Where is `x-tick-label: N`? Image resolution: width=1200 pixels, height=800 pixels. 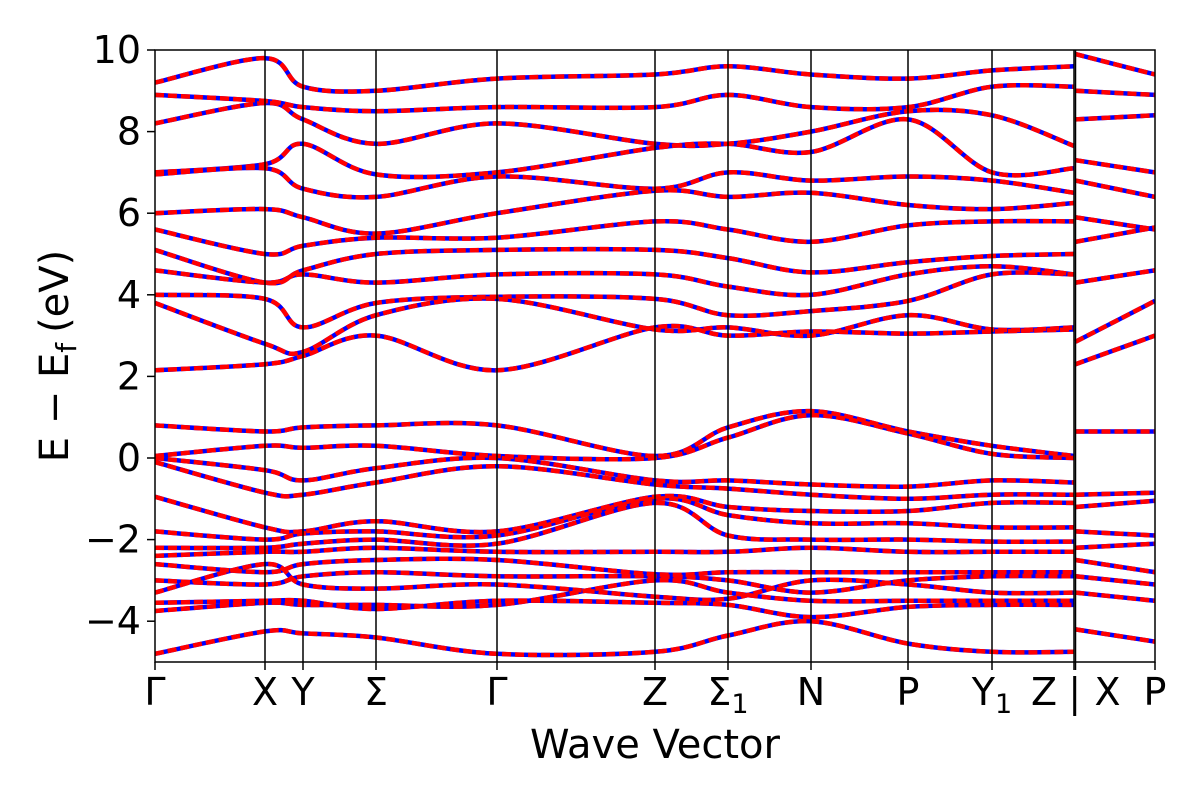
x-tick-label: N is located at coordinates (811, 692).